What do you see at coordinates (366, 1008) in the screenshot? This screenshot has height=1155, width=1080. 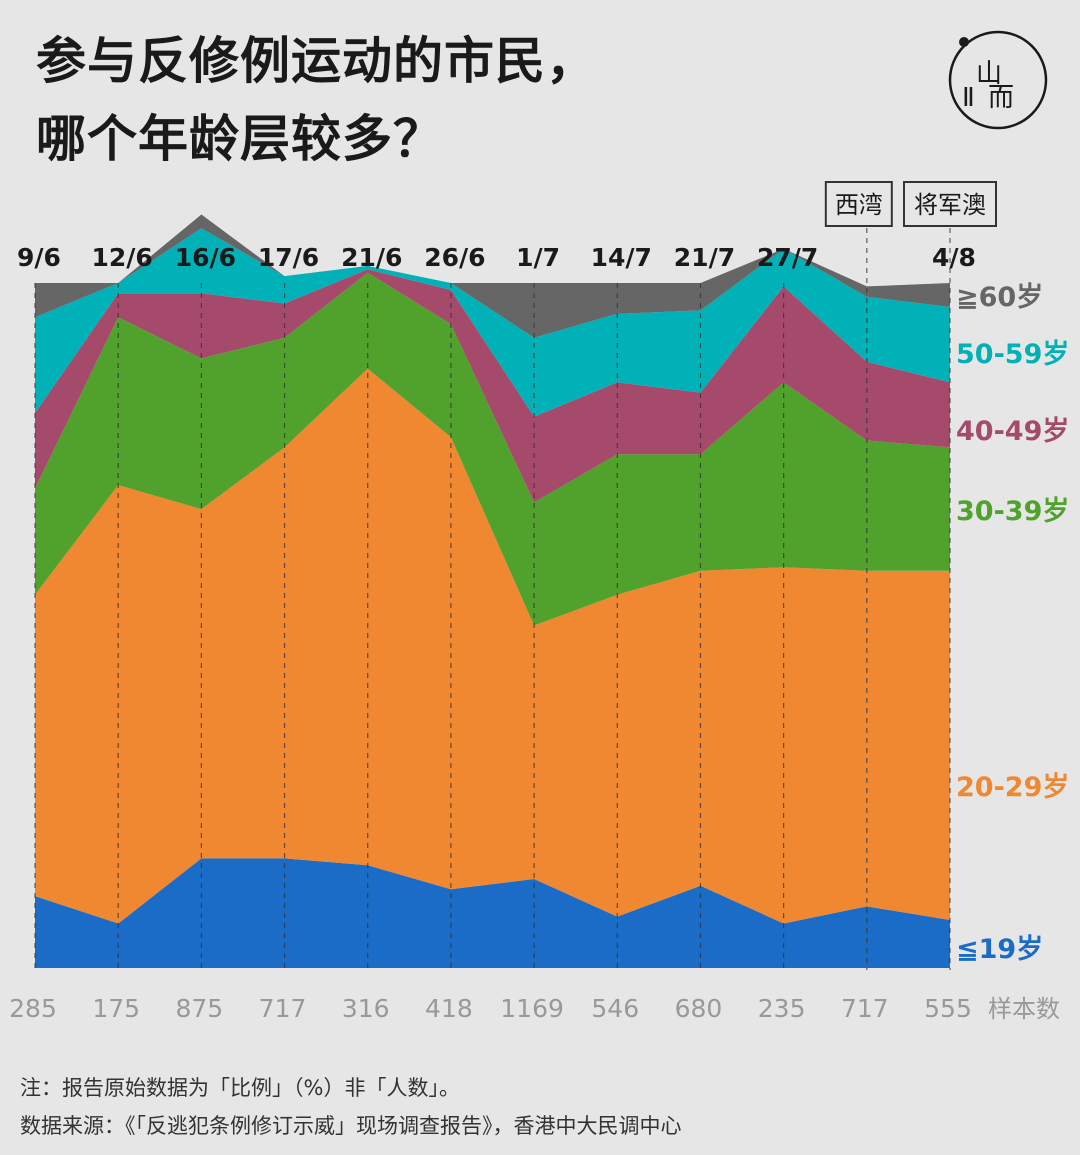 I see `sample-size-4: 316` at bounding box center [366, 1008].